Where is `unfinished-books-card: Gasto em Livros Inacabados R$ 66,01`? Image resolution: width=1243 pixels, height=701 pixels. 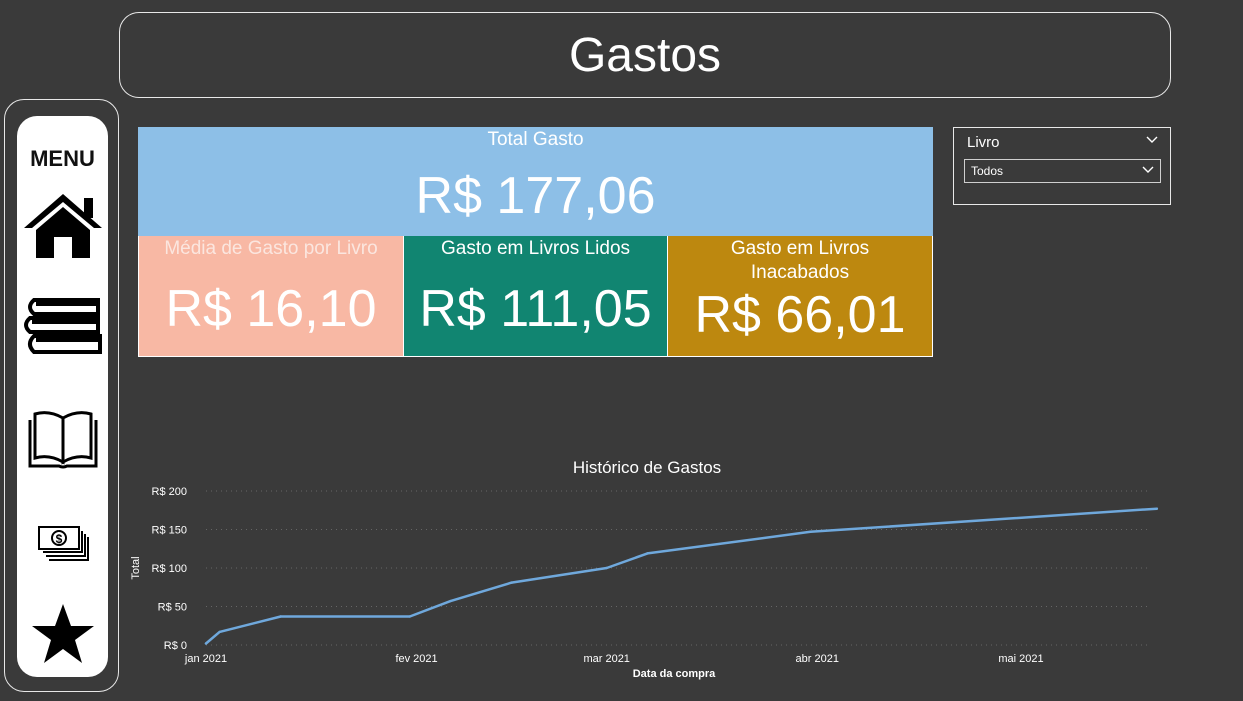
unfinished-books-card: Gasto em Livros Inacabados R$ 66,01 is located at coordinates (800, 296).